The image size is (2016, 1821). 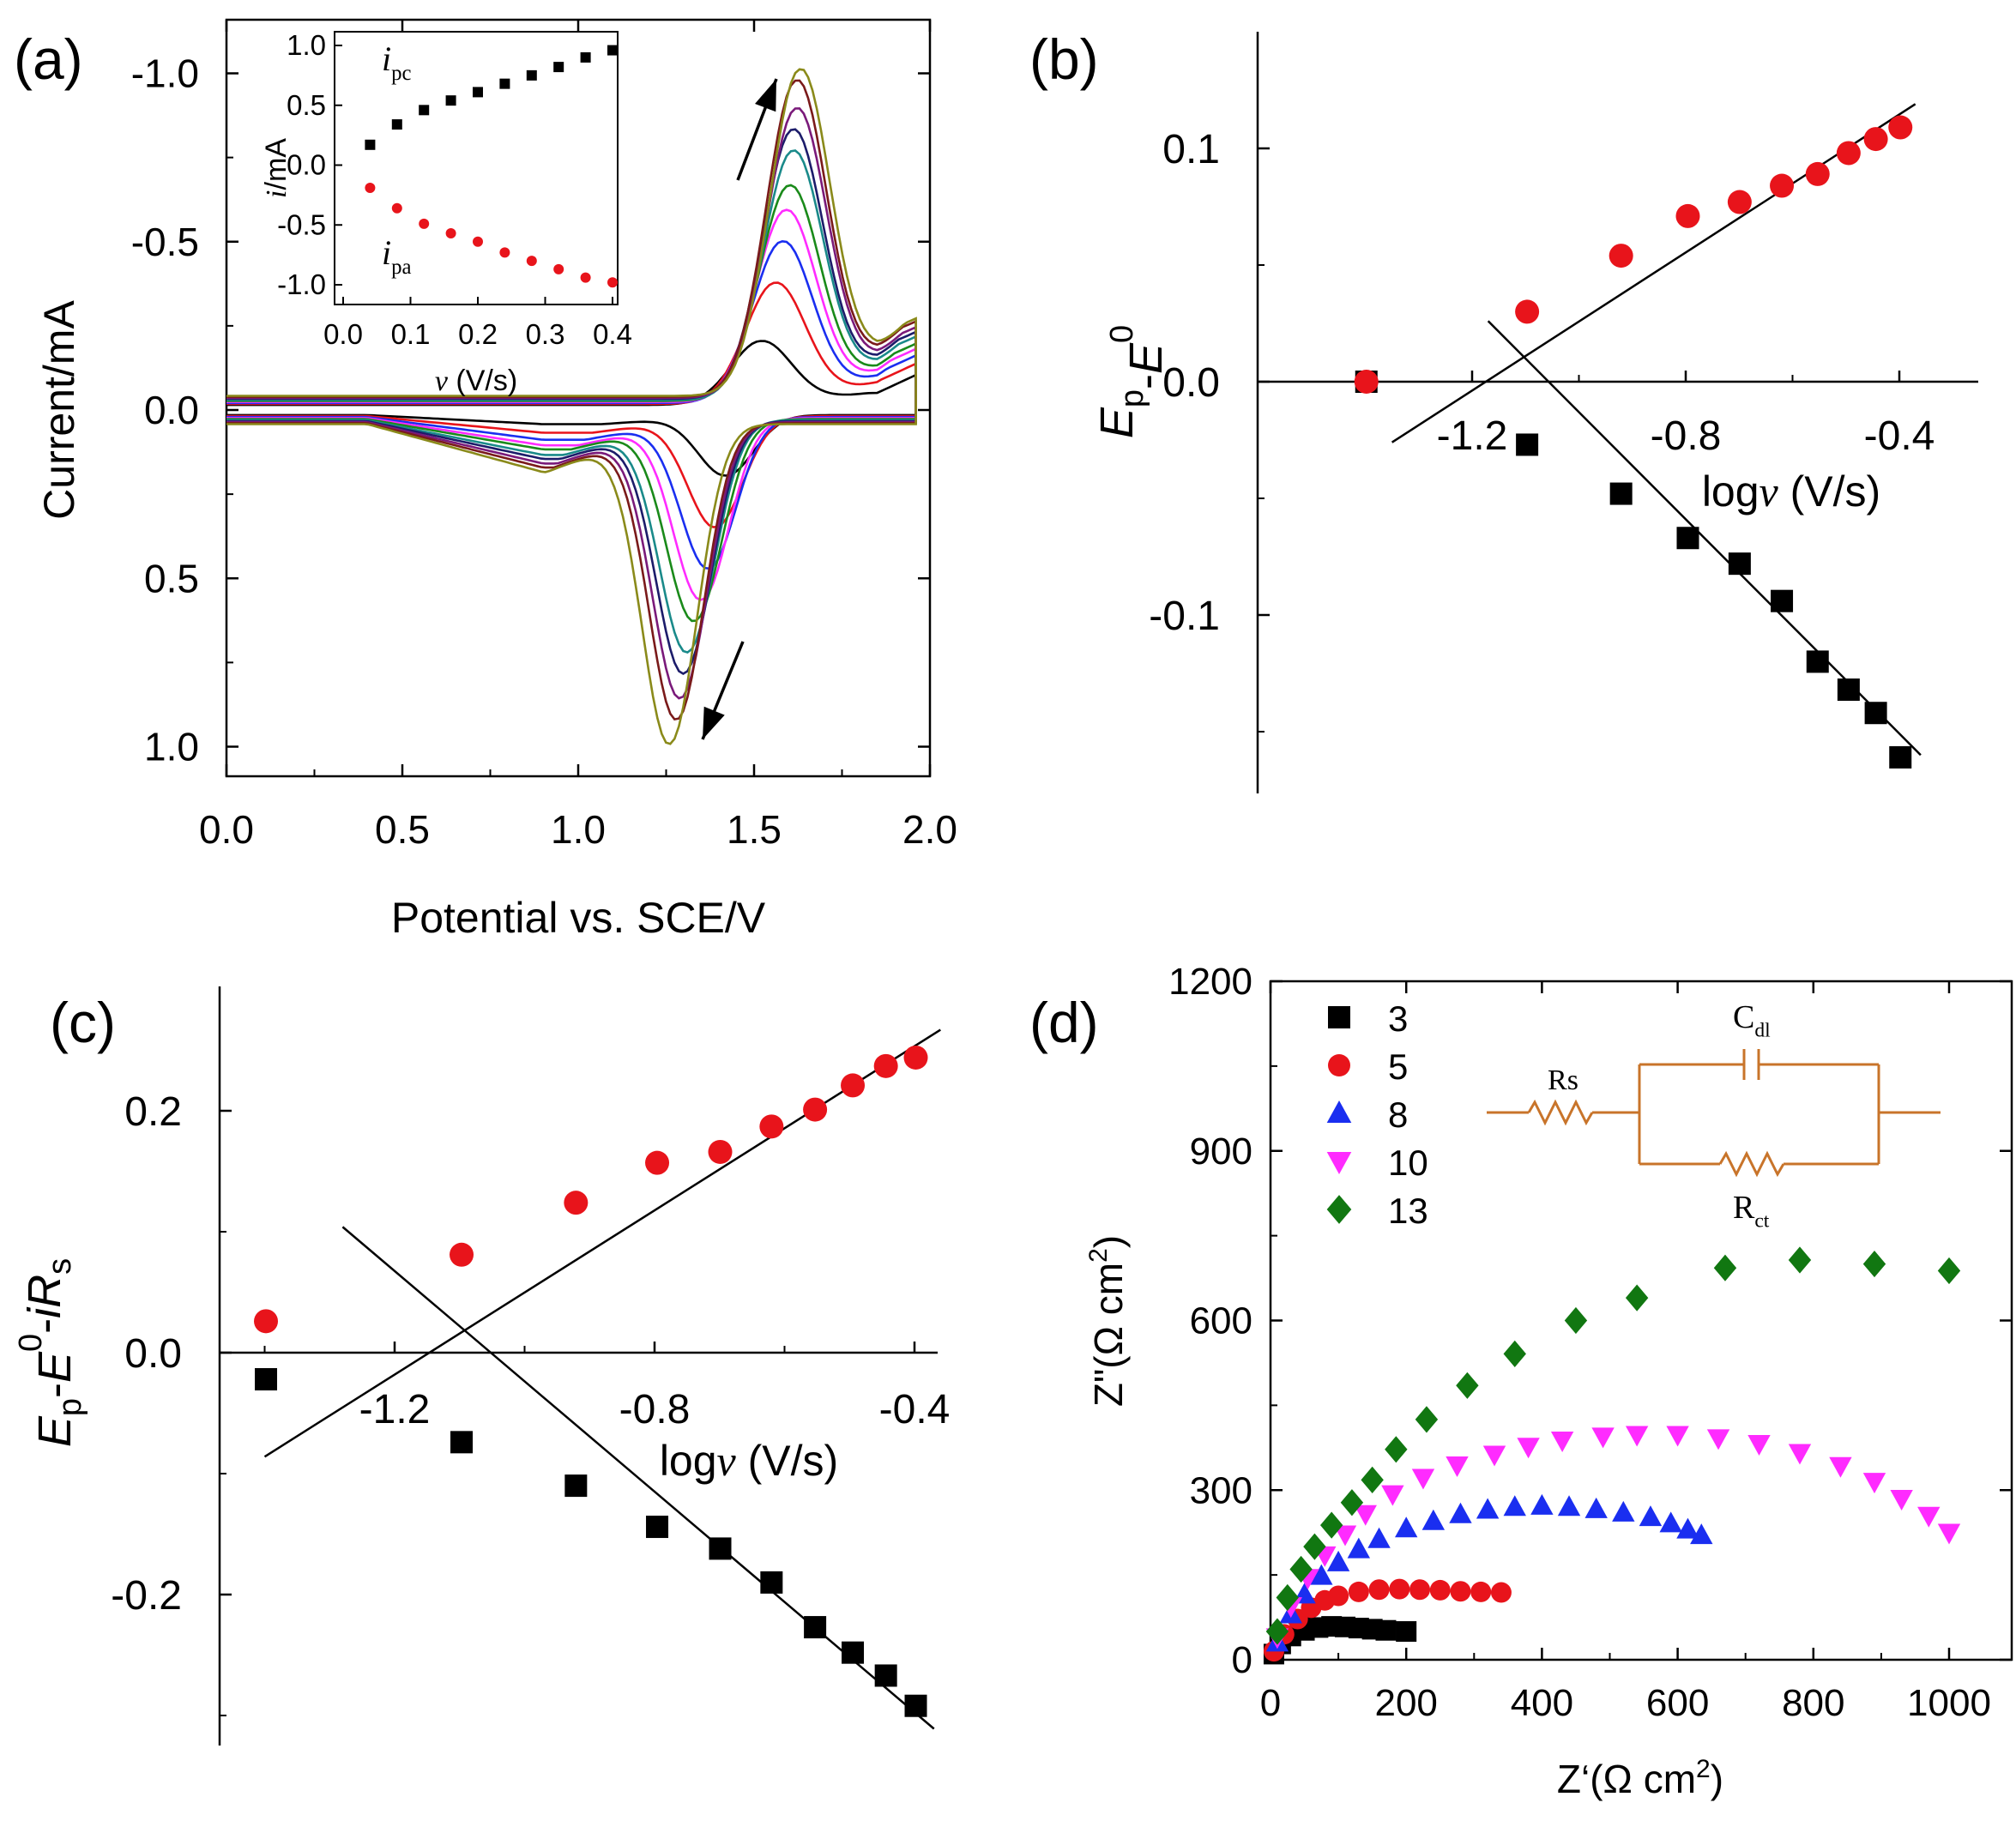 I want to click on y-tick-label-c: -0.2, so click(x=146, y=1596).